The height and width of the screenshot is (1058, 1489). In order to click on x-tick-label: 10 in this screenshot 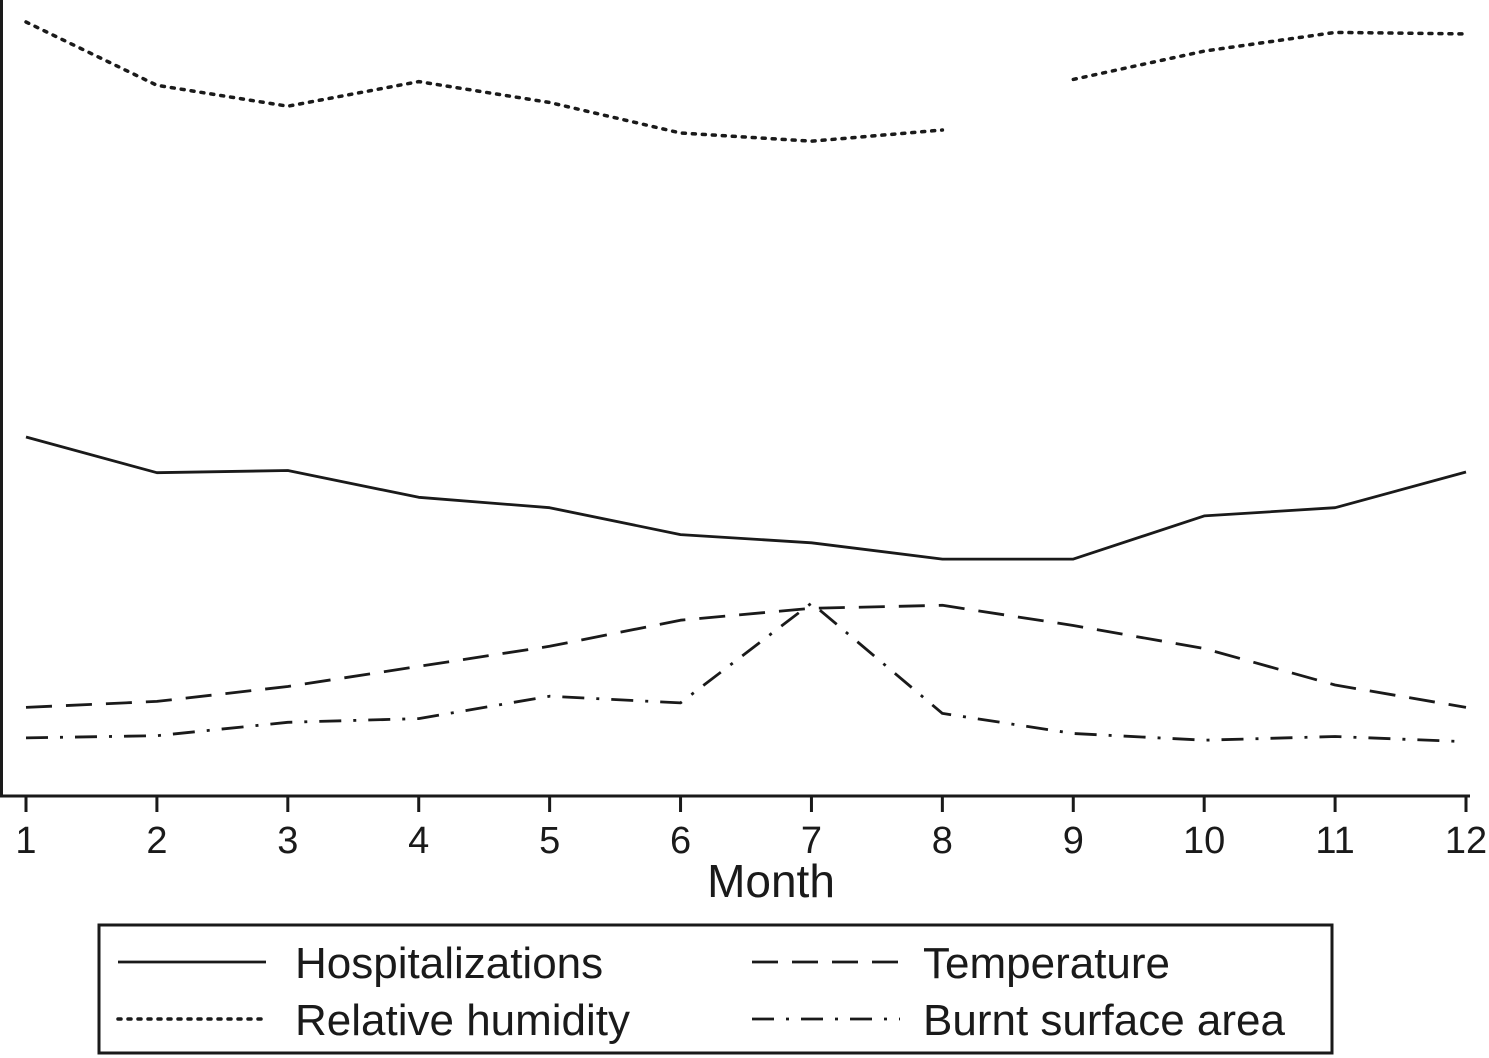, I will do `click(1204, 841)`.